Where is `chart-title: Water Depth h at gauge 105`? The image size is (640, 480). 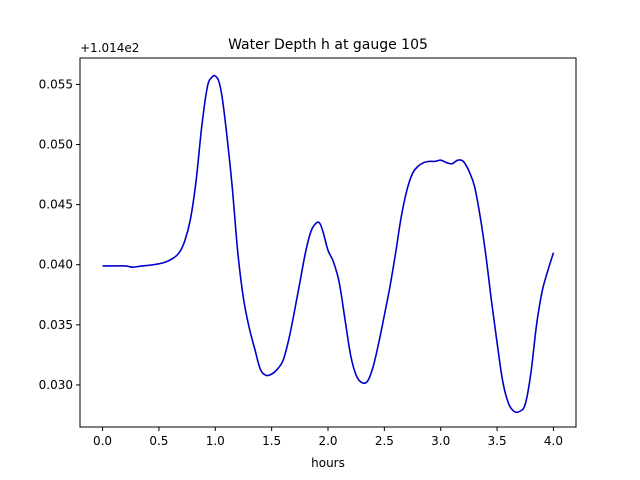
chart-title: Water Depth h at gauge 105 is located at coordinates (328, 45).